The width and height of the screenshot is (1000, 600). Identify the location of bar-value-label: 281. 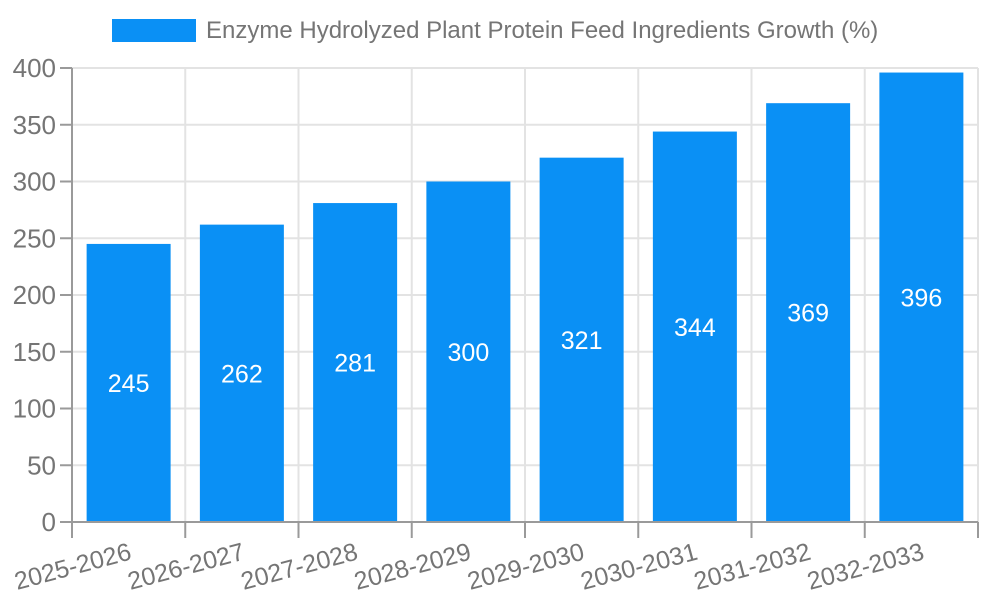
(355, 364).